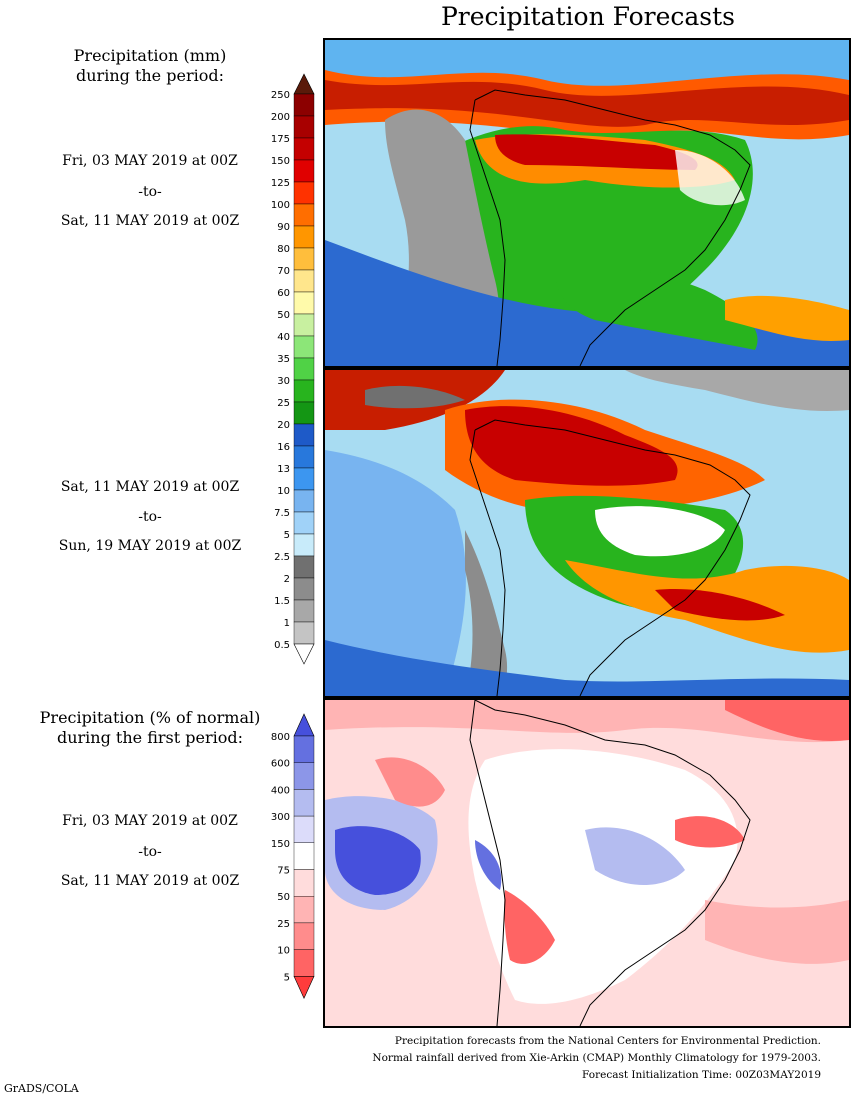  Describe the element at coordinates (150, 161) in the screenshot. I see `period1-start: Fri, 03 MAY 2019 at 00Z` at that location.